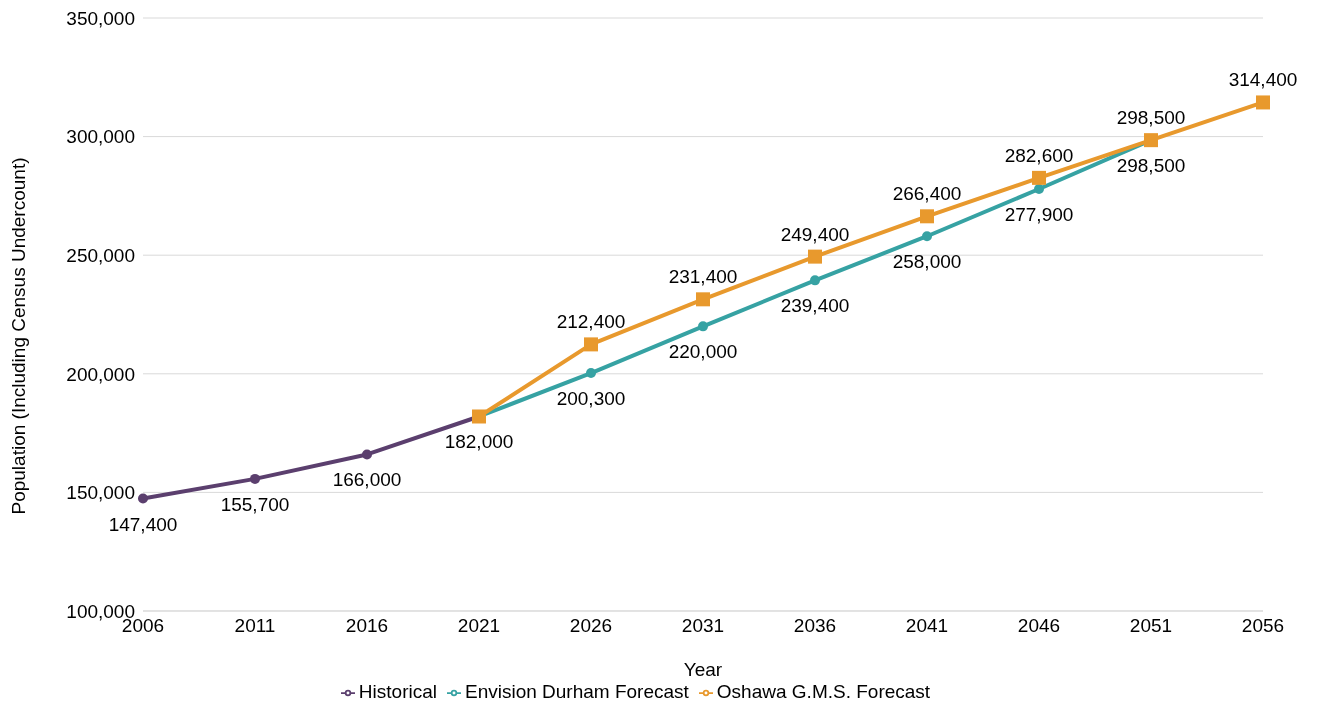  Describe the element at coordinates (927, 262) in the screenshot. I see `data-label: 258,000` at that location.